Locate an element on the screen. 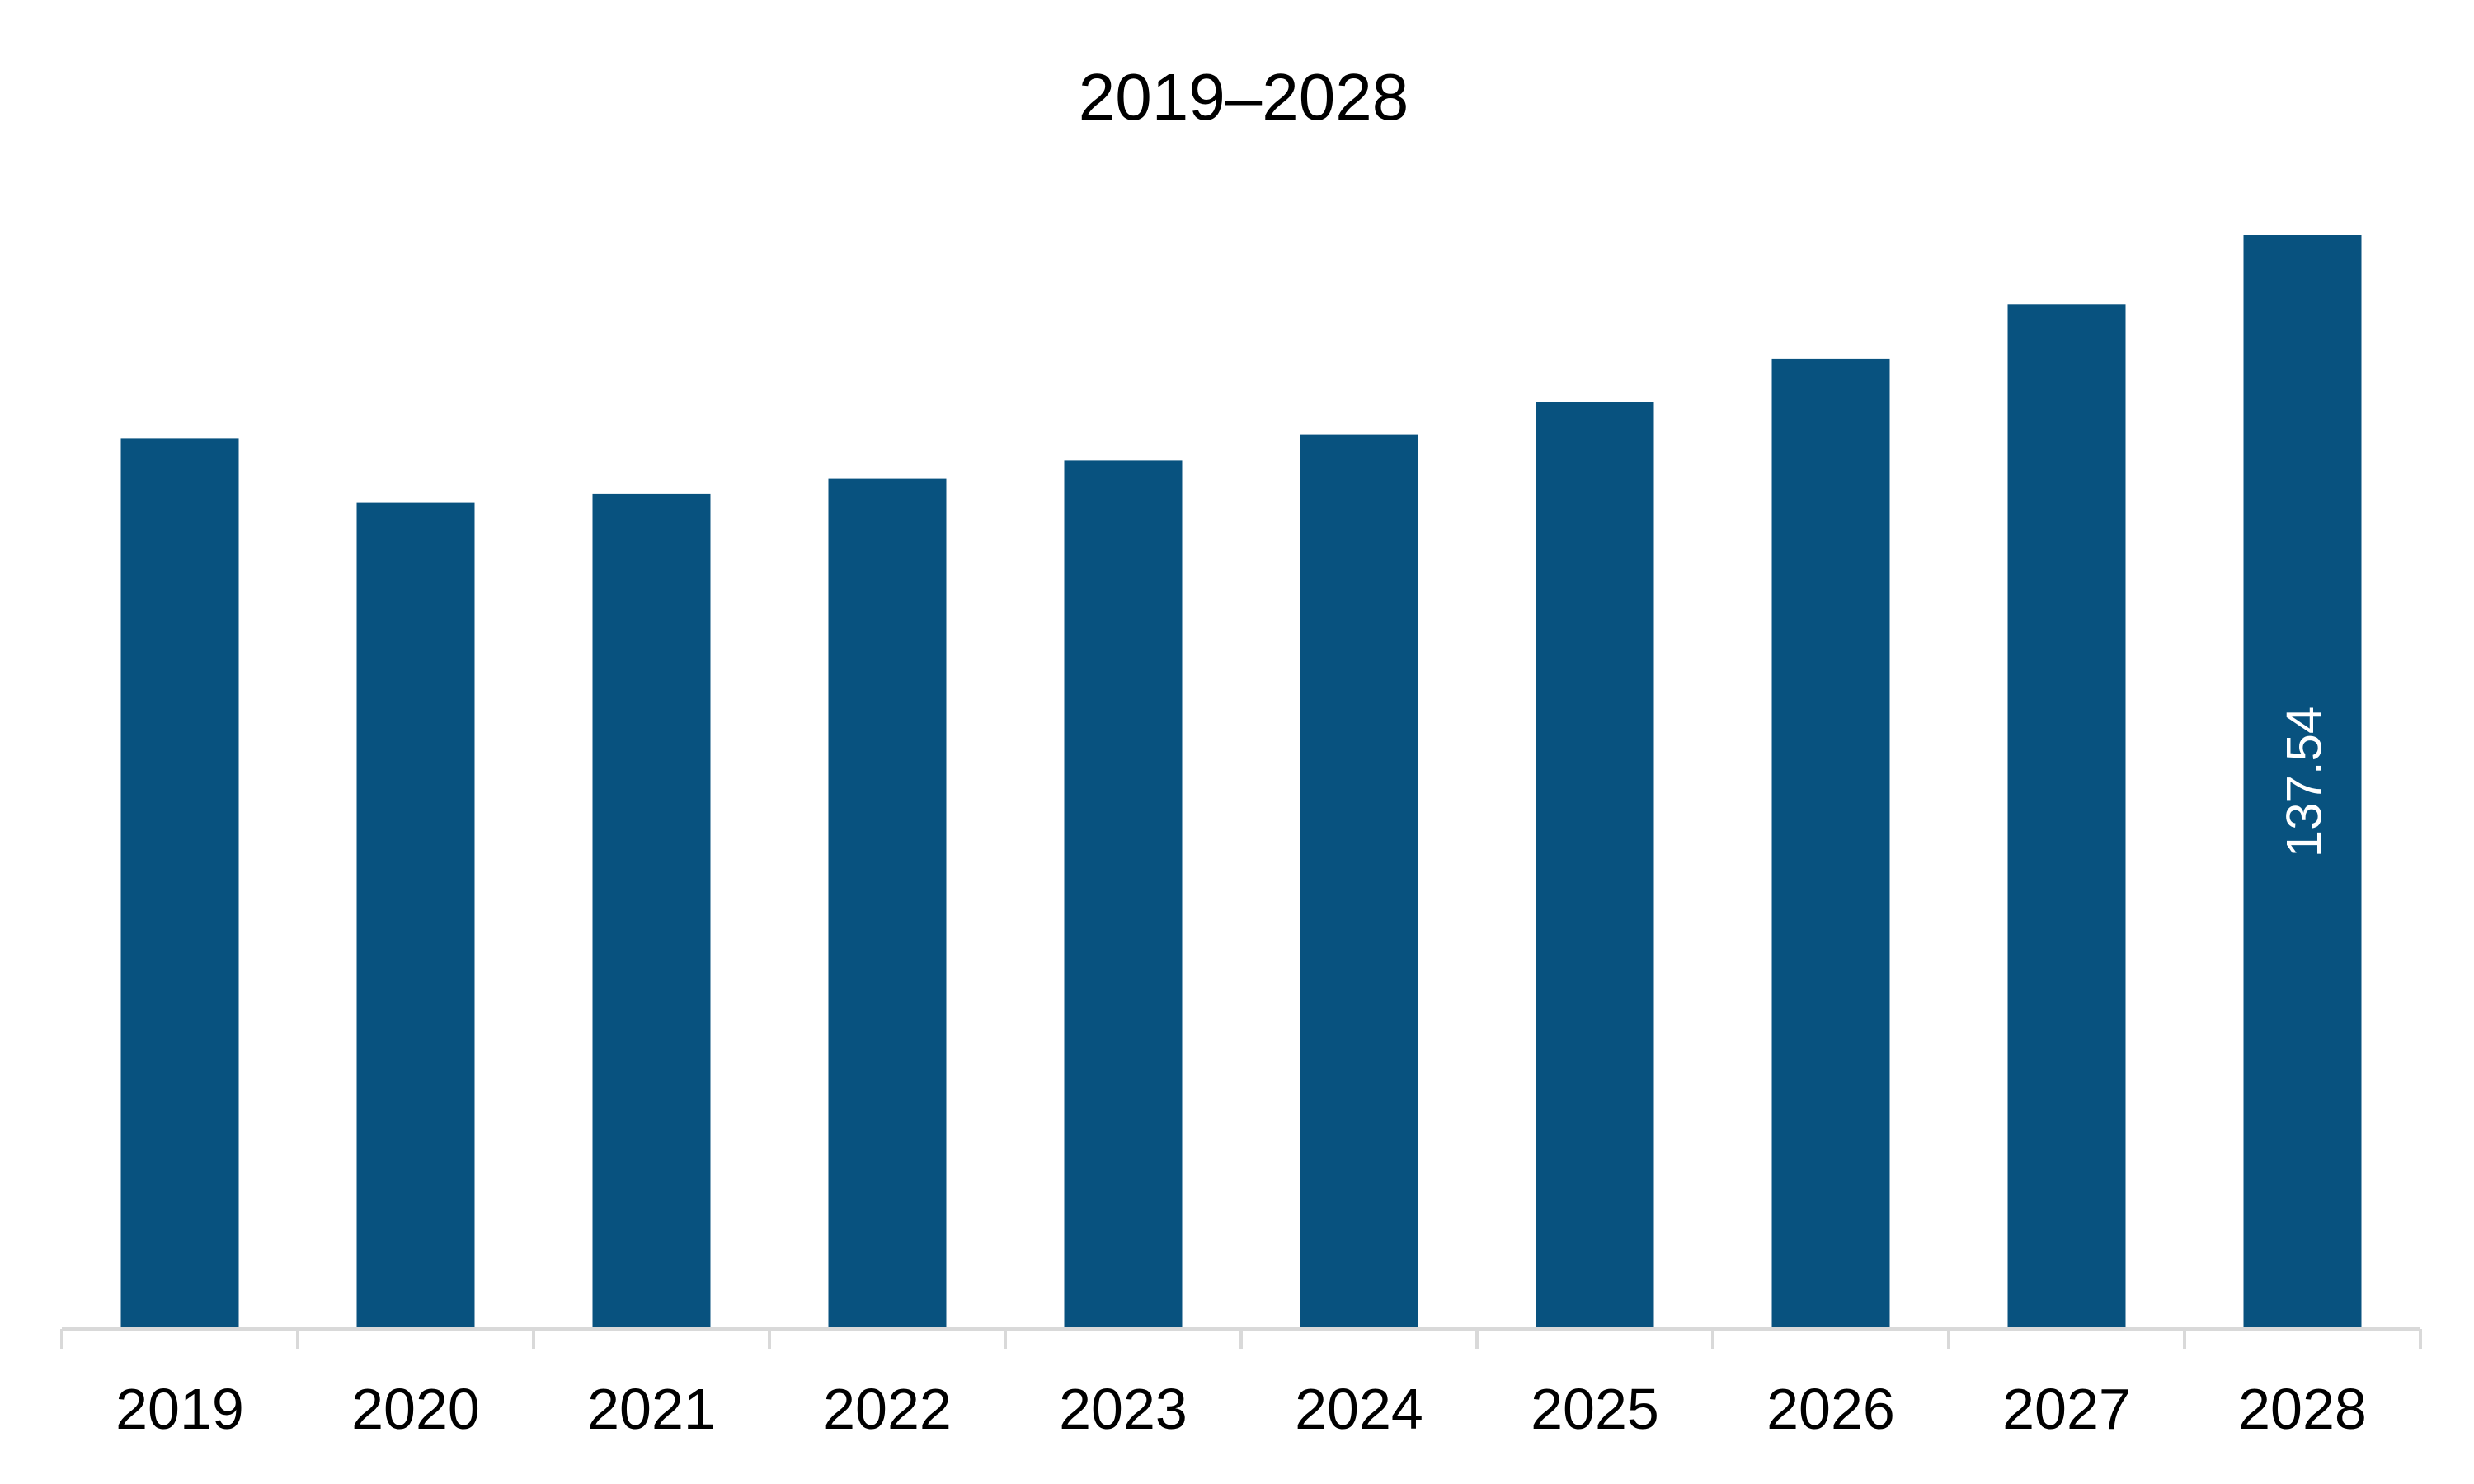 Image resolution: width=2474 pixels, height=1484 pixels. bar-2021 is located at coordinates (651, 911).